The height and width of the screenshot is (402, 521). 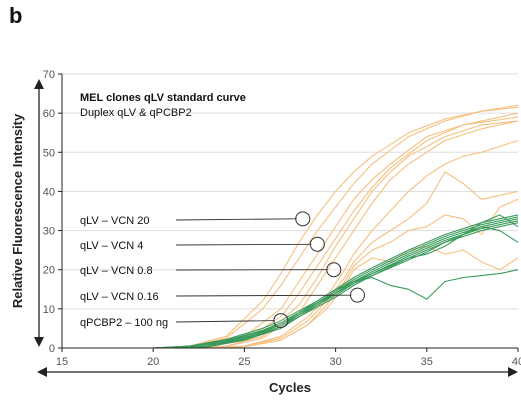 What do you see at coordinates (163, 98) in the screenshot?
I see `chart-title: MEL clones qLV standard curve` at bounding box center [163, 98].